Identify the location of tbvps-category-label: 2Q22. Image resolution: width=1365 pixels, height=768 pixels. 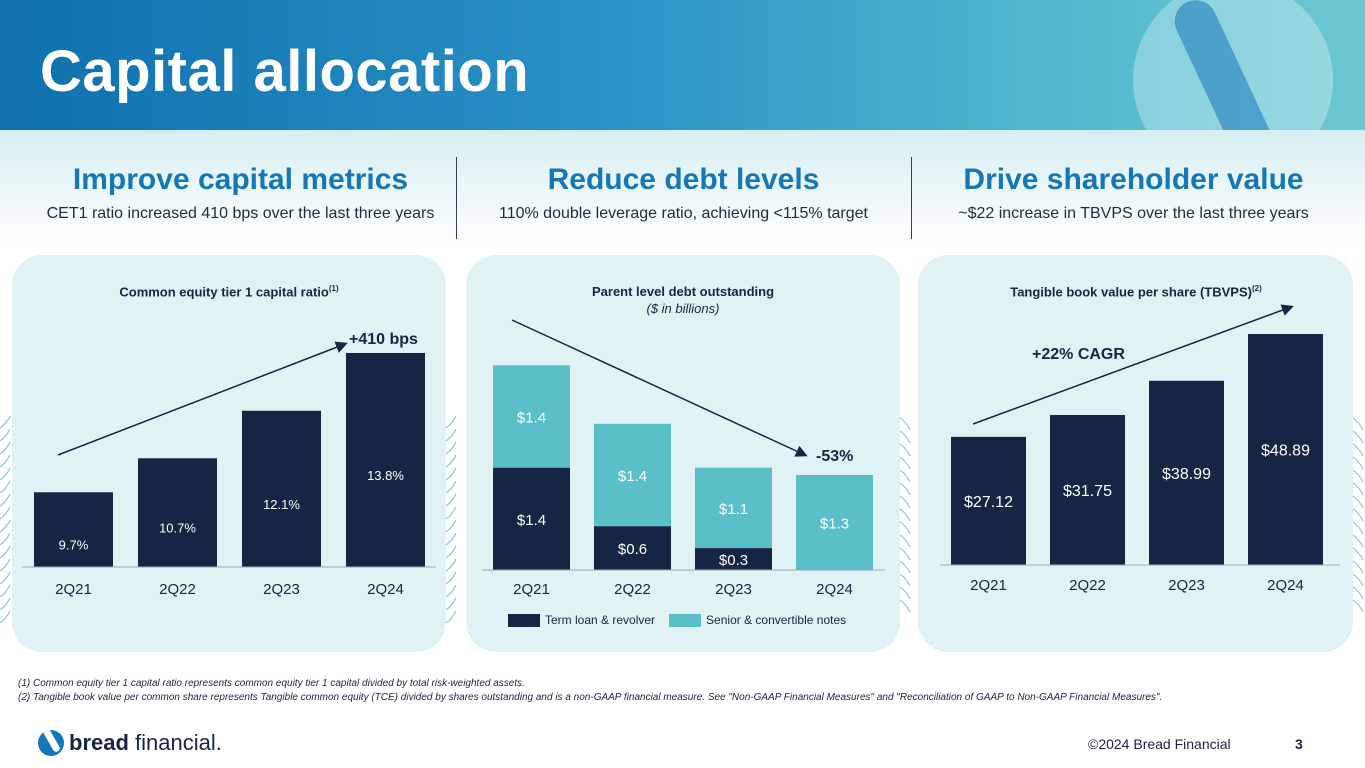
(1087, 585).